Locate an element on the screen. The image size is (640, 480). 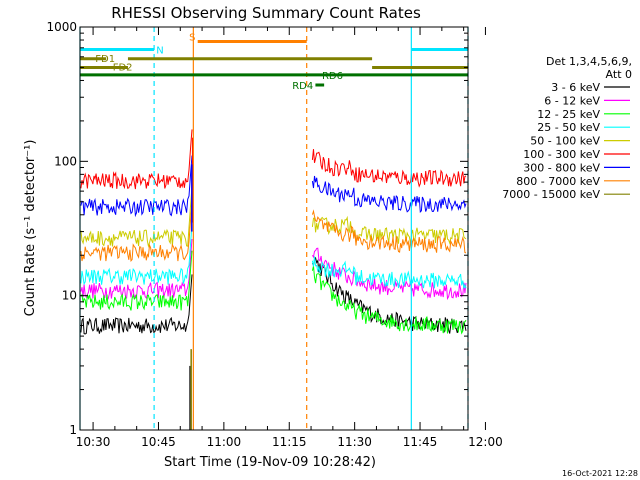
flag-label-fd2: FD2 is located at coordinates (123, 67).